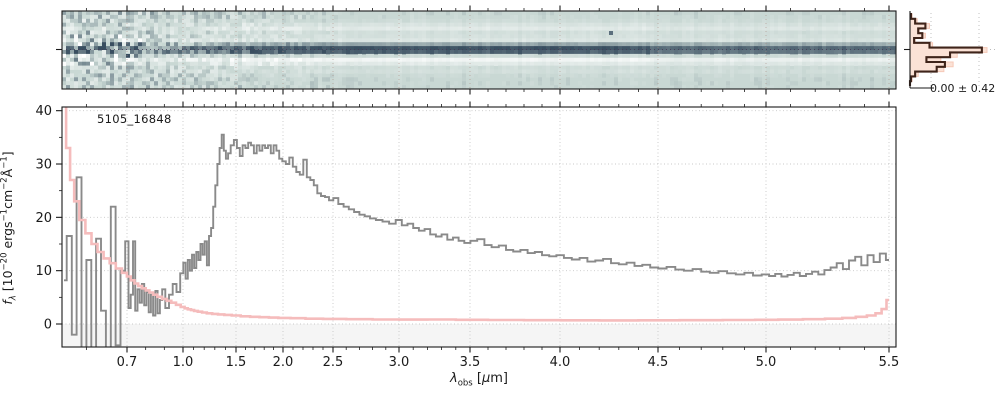 This screenshot has height=400, width=1000. What do you see at coordinates (183, 362) in the screenshot?
I see `x-tick-label: 1.0` at bounding box center [183, 362].